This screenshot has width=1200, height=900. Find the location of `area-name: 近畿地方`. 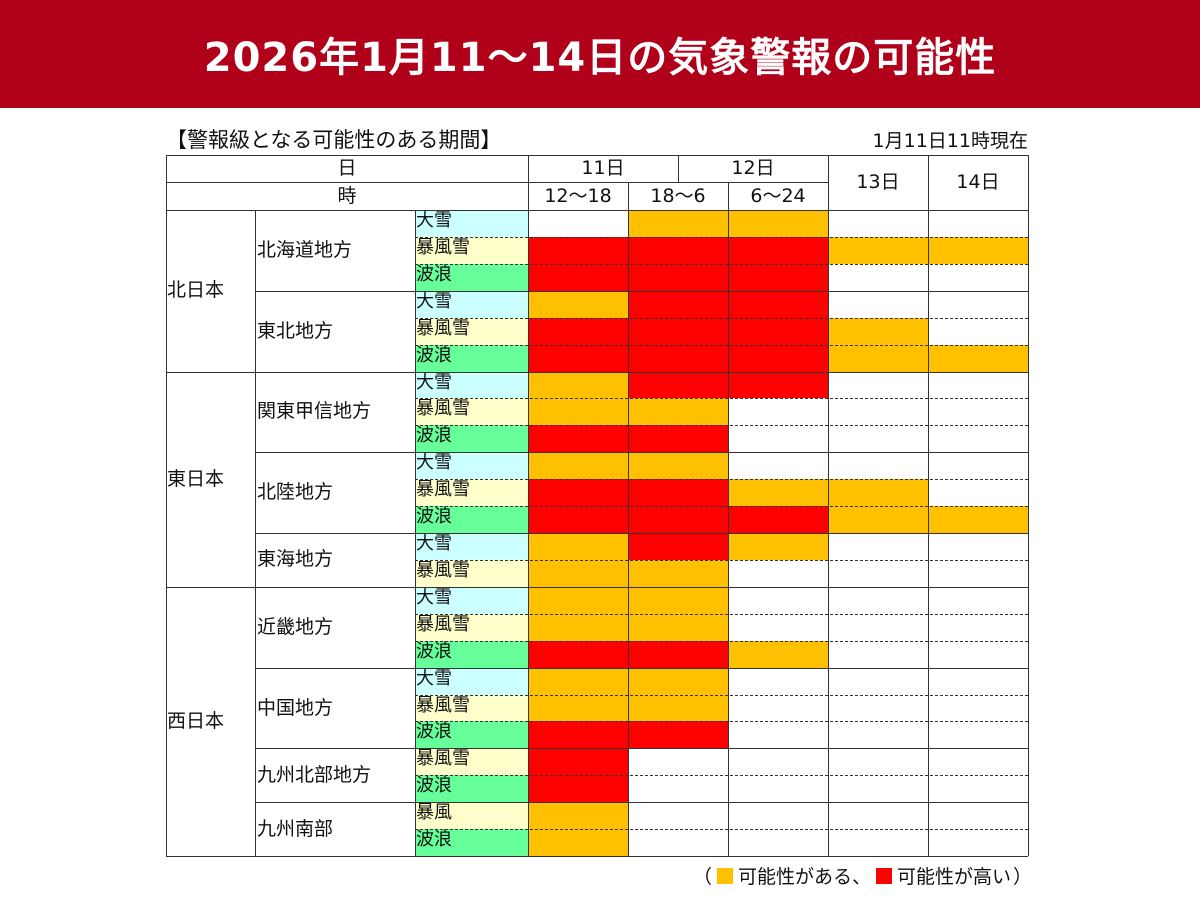

area-name: 近畿地方 is located at coordinates (295, 626).